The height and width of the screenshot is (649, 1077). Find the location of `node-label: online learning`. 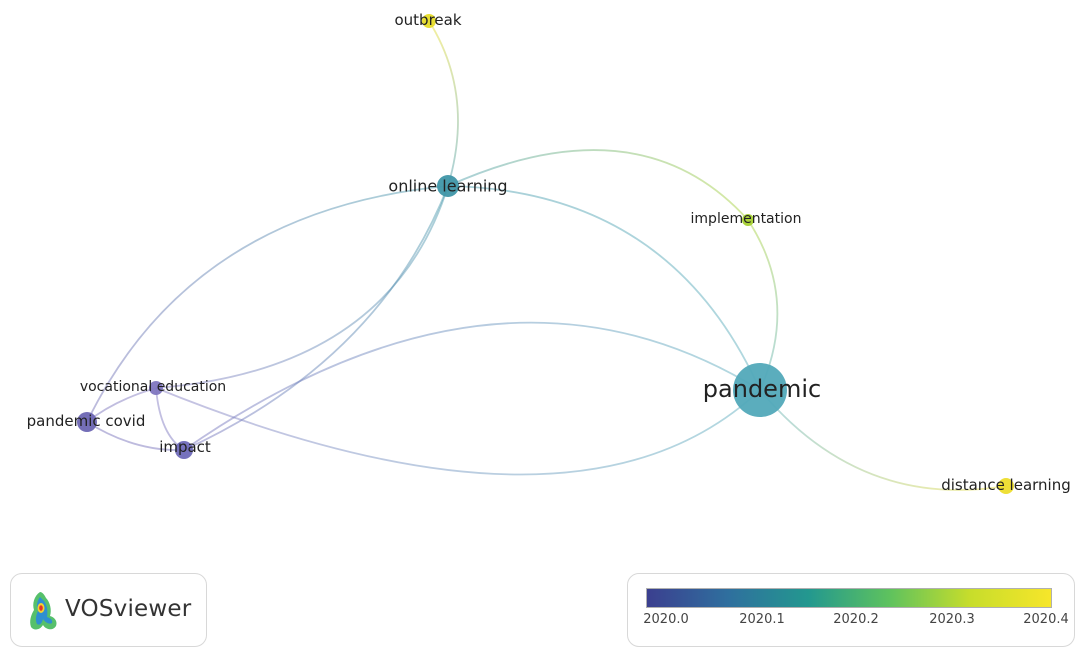

node-label: online learning is located at coordinates (447, 186).